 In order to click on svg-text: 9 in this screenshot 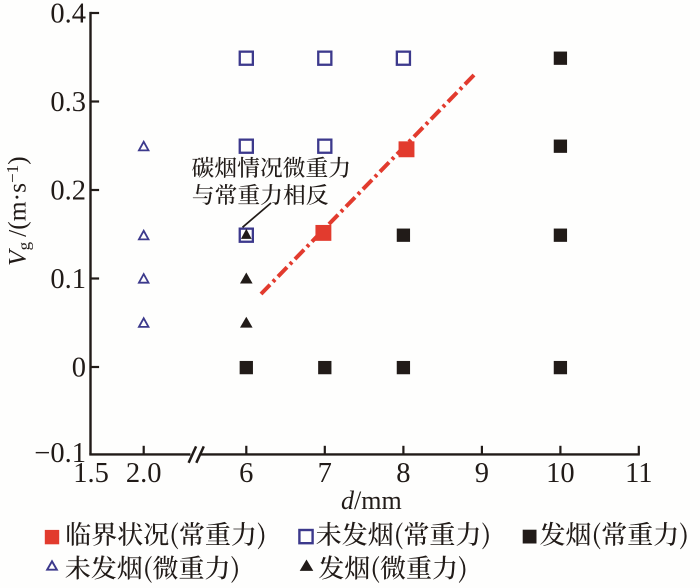, I will do `click(482, 473)`.